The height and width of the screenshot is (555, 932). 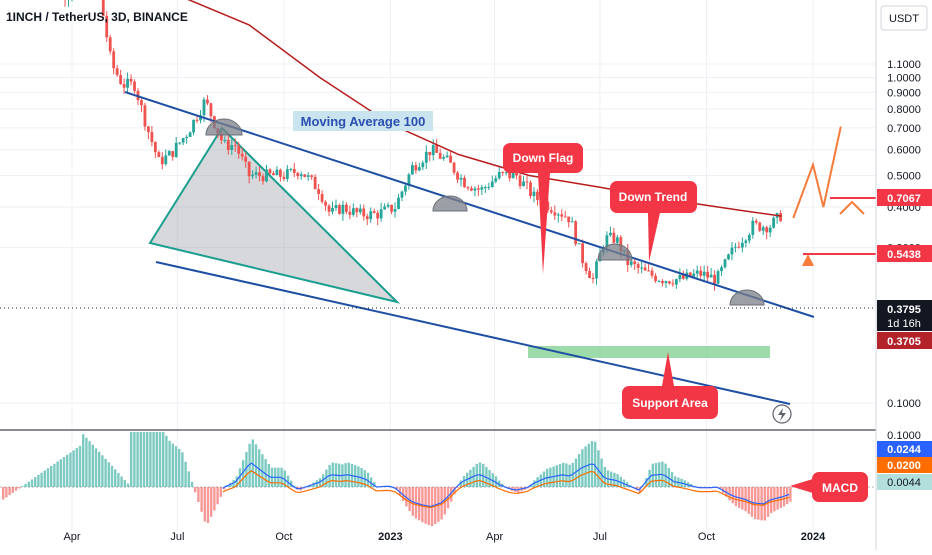 I want to click on currency-button, so click(x=904, y=18).